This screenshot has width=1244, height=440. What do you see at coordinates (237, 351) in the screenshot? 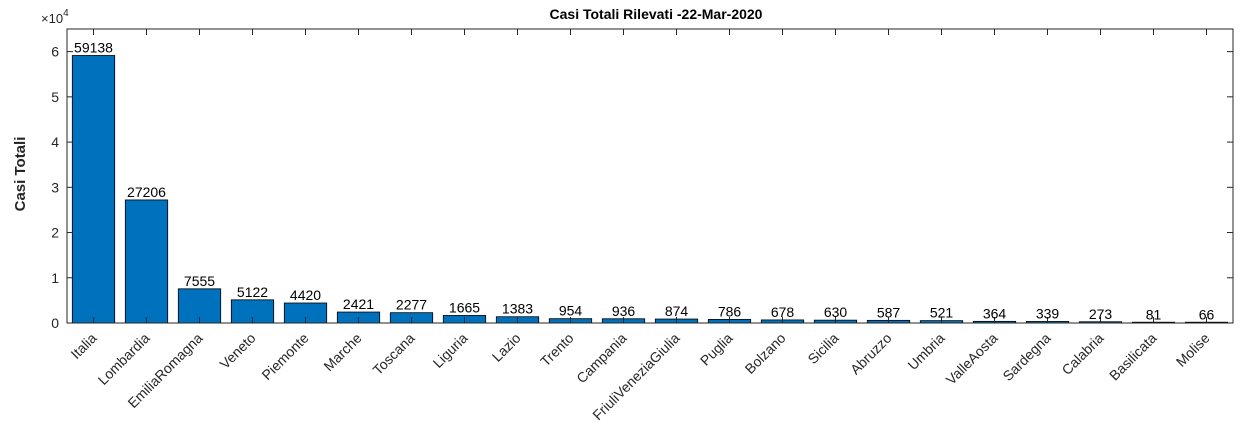
I see `x-category-label: Veneto` at bounding box center [237, 351].